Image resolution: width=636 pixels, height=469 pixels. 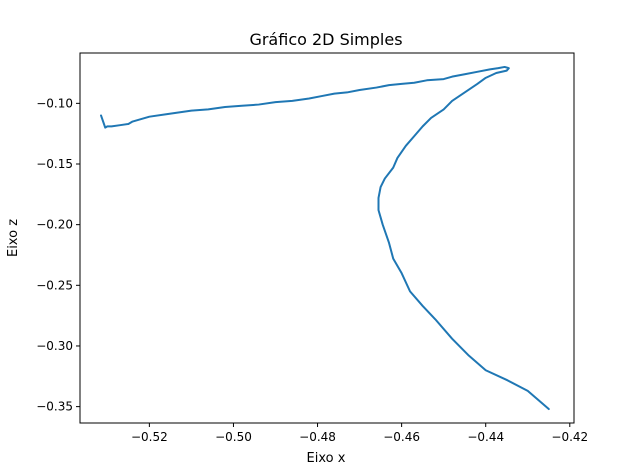 What do you see at coordinates (54, 225) in the screenshot?
I see `y-tick-label: −0.20` at bounding box center [54, 225].